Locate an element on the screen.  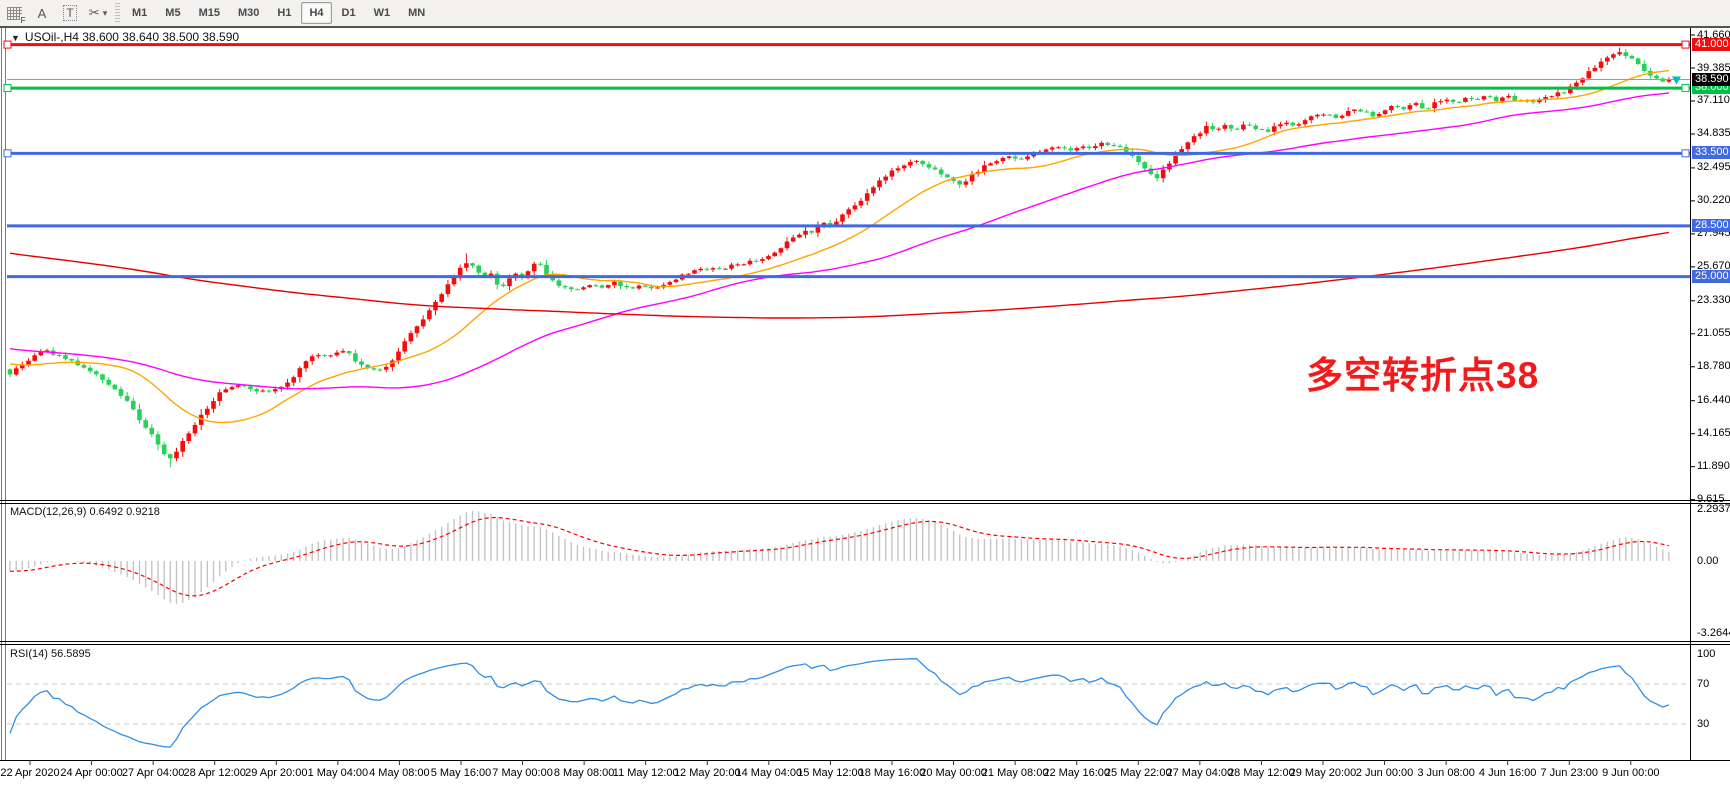
symbol-ohlc-text: USOil-,H4 38.600 38.640 38.500 38.590 is located at coordinates (132, 37).